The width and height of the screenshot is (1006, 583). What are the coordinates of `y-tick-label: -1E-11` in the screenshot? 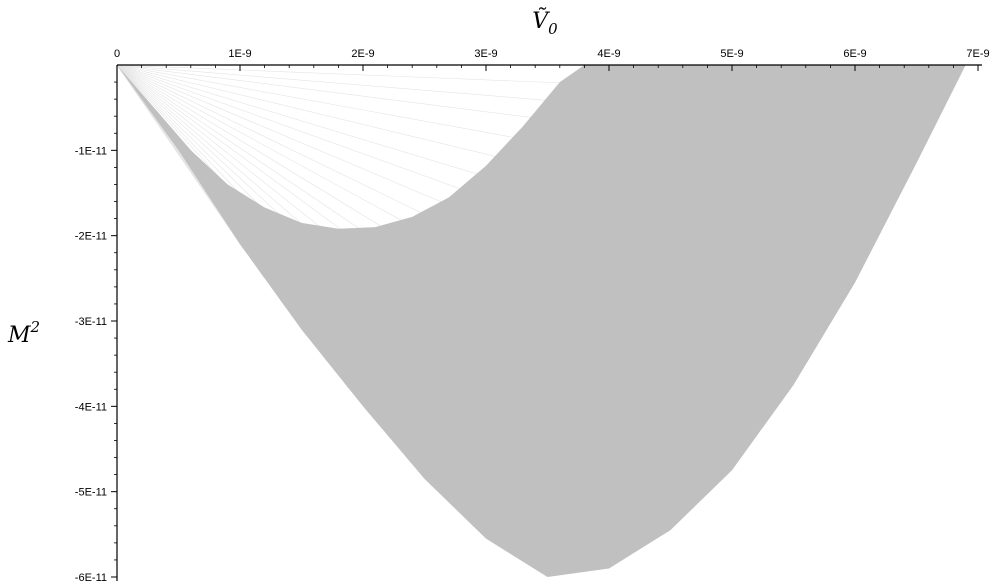 It's located at (91, 151).